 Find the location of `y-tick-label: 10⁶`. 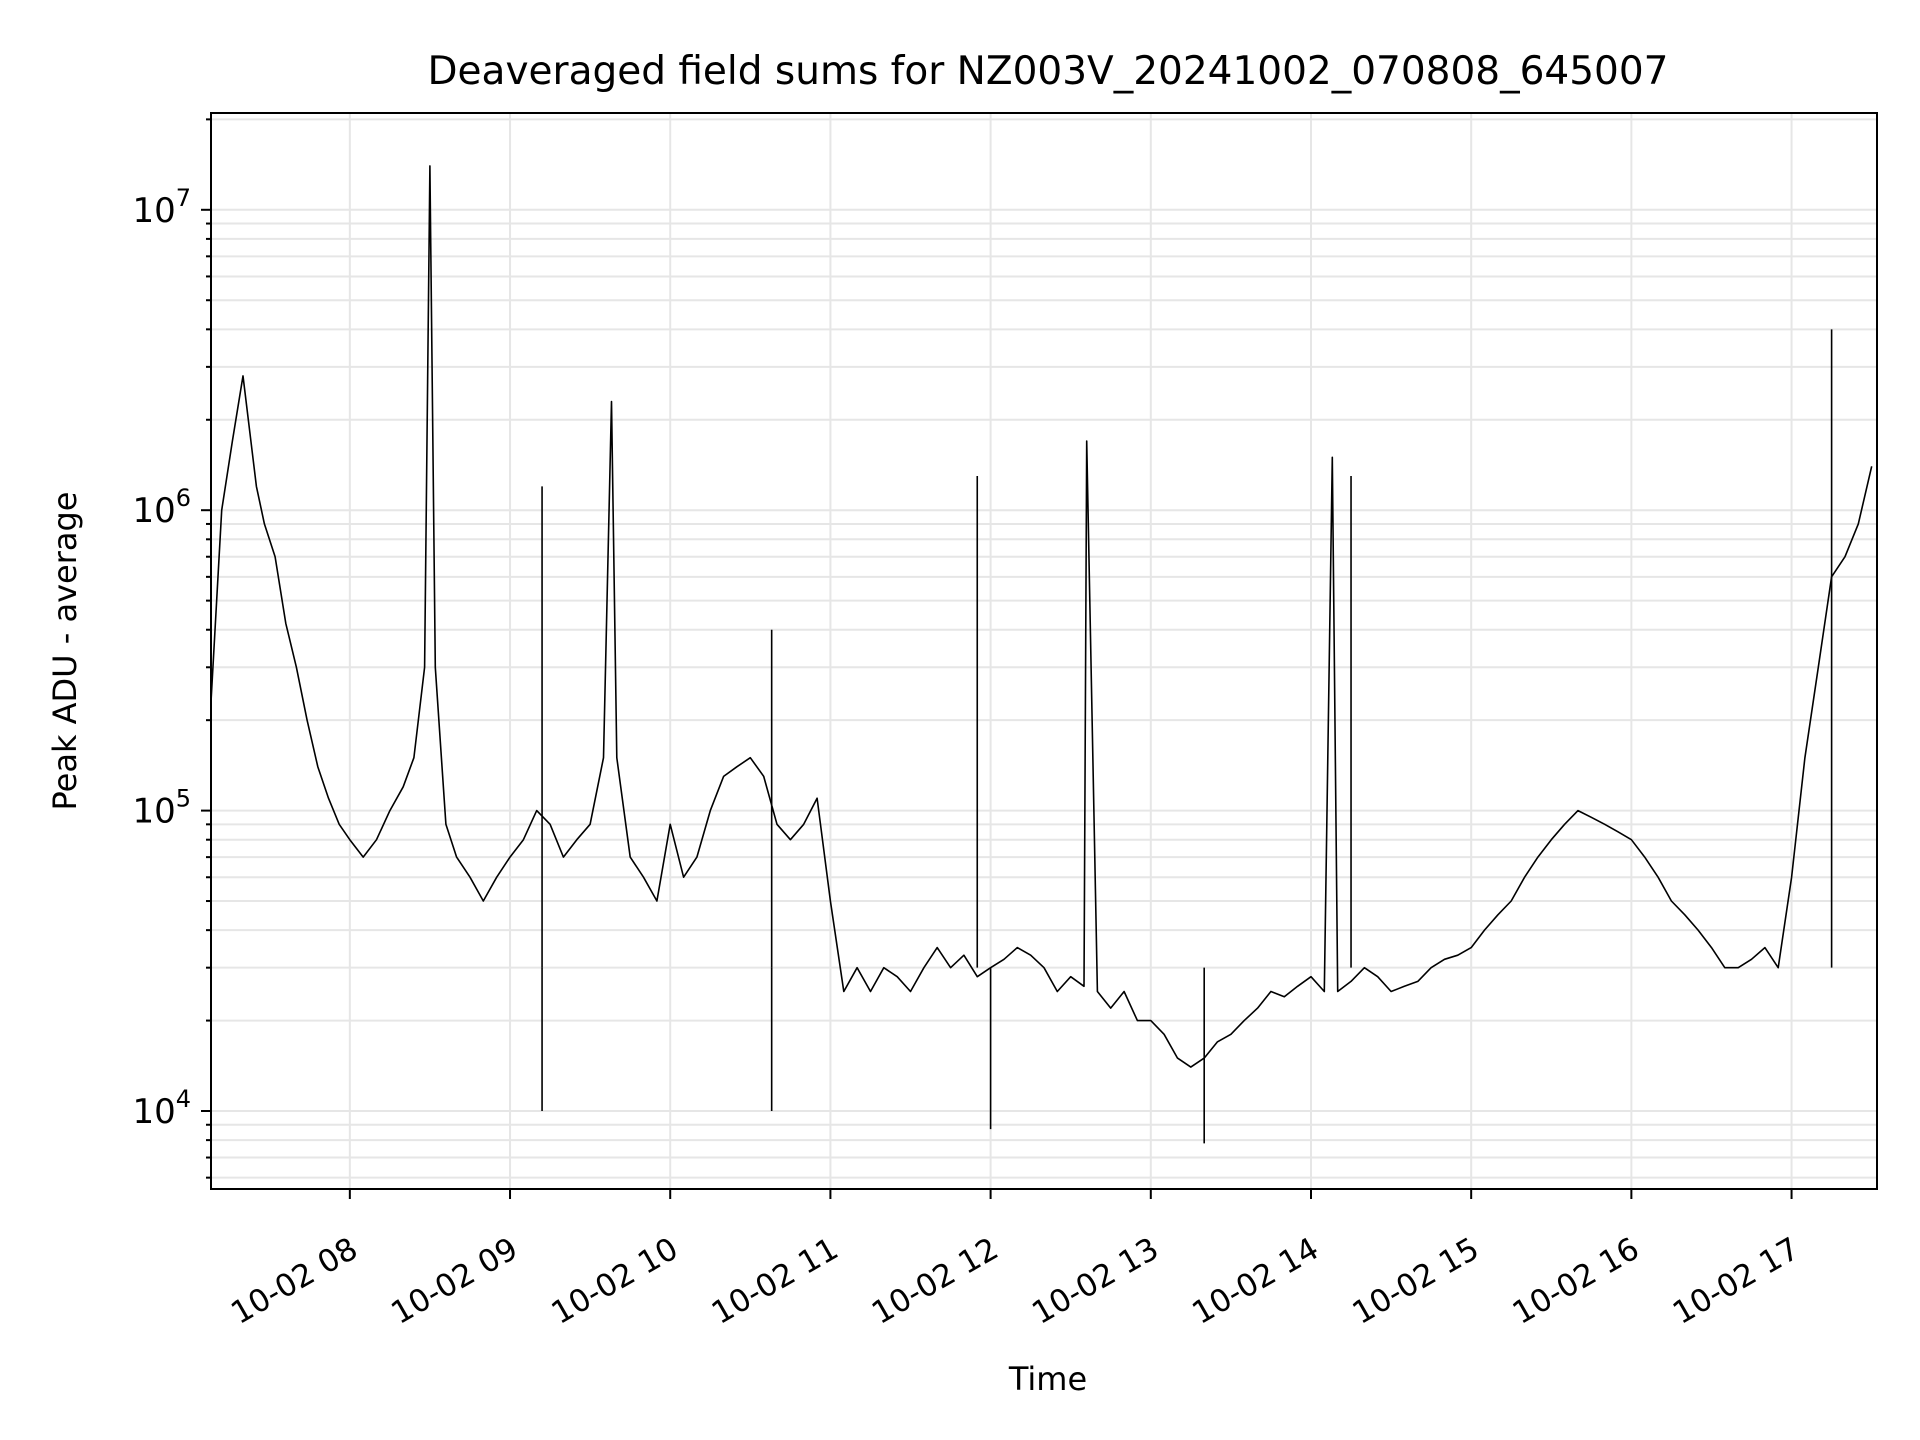

y-tick-label: 10⁶ is located at coordinates (161, 507).